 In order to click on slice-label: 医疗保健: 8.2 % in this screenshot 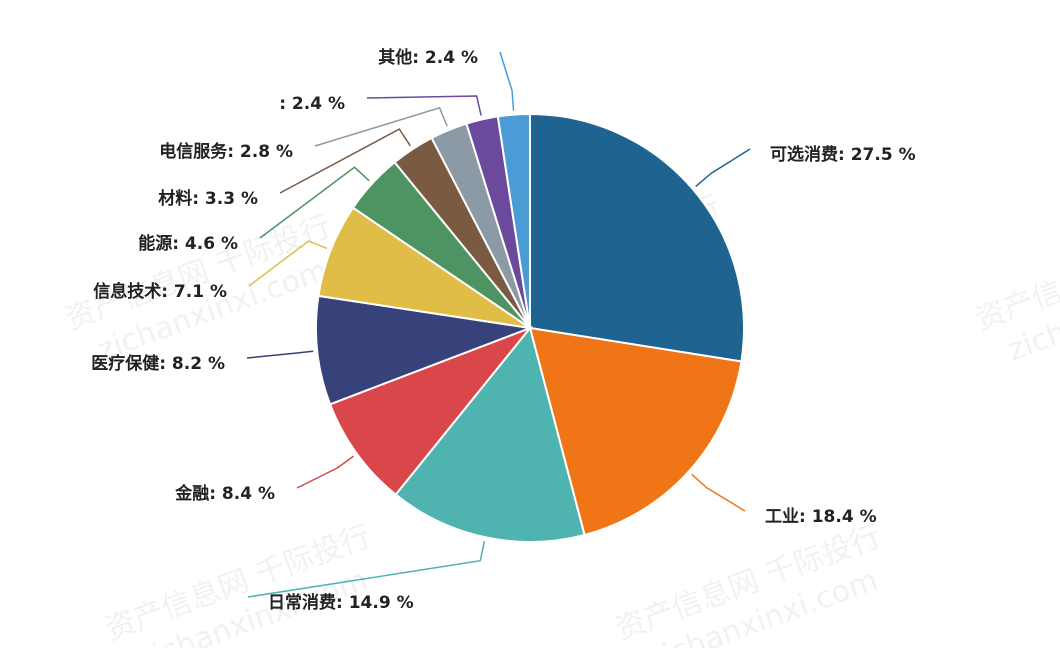, I will do `click(158, 363)`.